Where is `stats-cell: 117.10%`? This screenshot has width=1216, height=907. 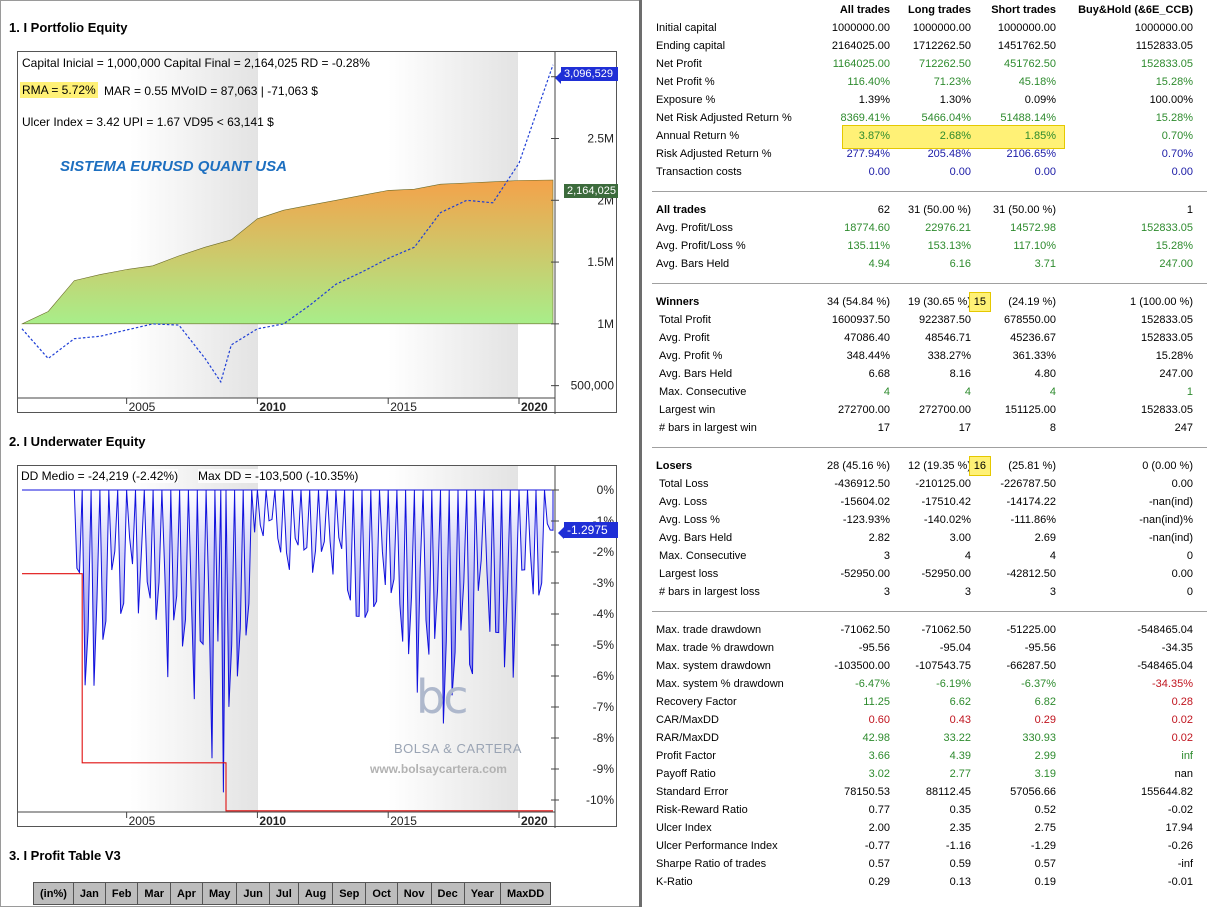 stats-cell: 117.10% is located at coordinates (1034, 246).